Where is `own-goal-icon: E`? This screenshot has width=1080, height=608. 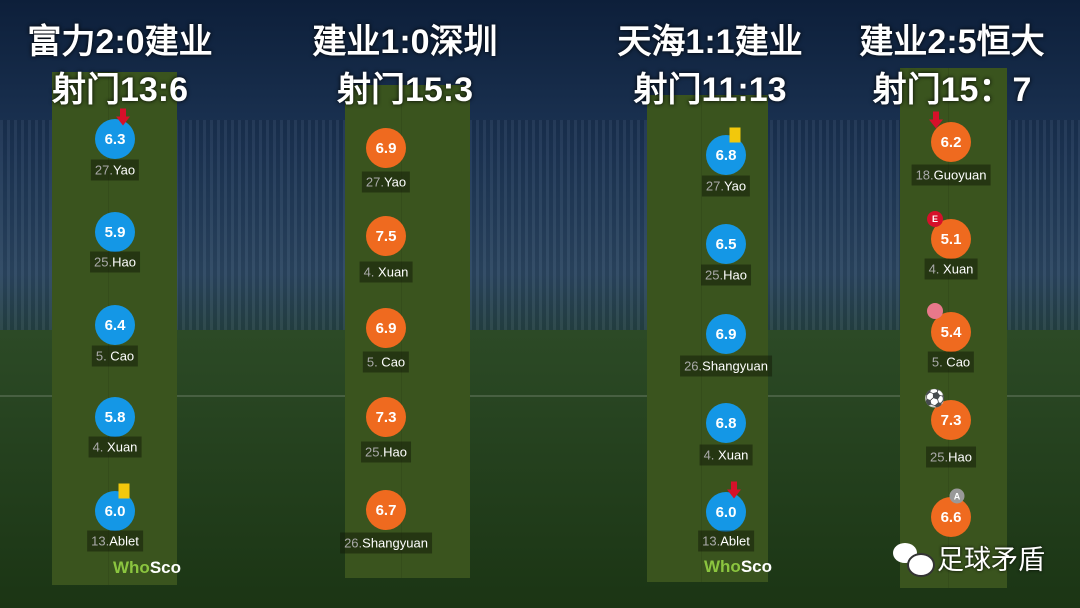 own-goal-icon: E is located at coordinates (935, 219).